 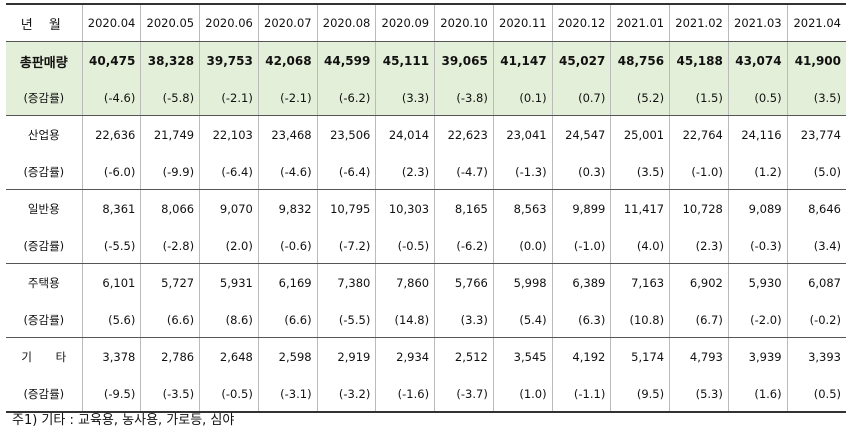 I want to click on rate-cell: (4.0), so click(x=640, y=246).